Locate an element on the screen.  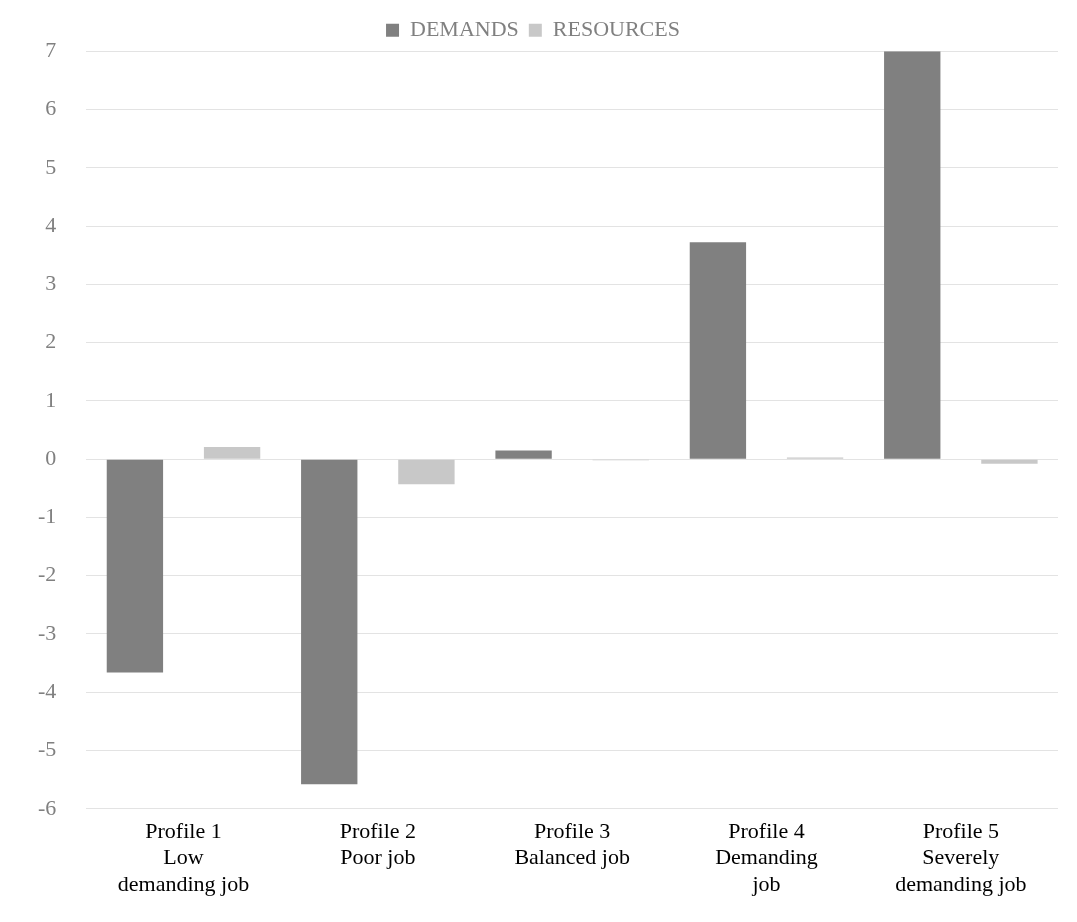
y-tick-label: 5 is located at coordinates (51, 166).